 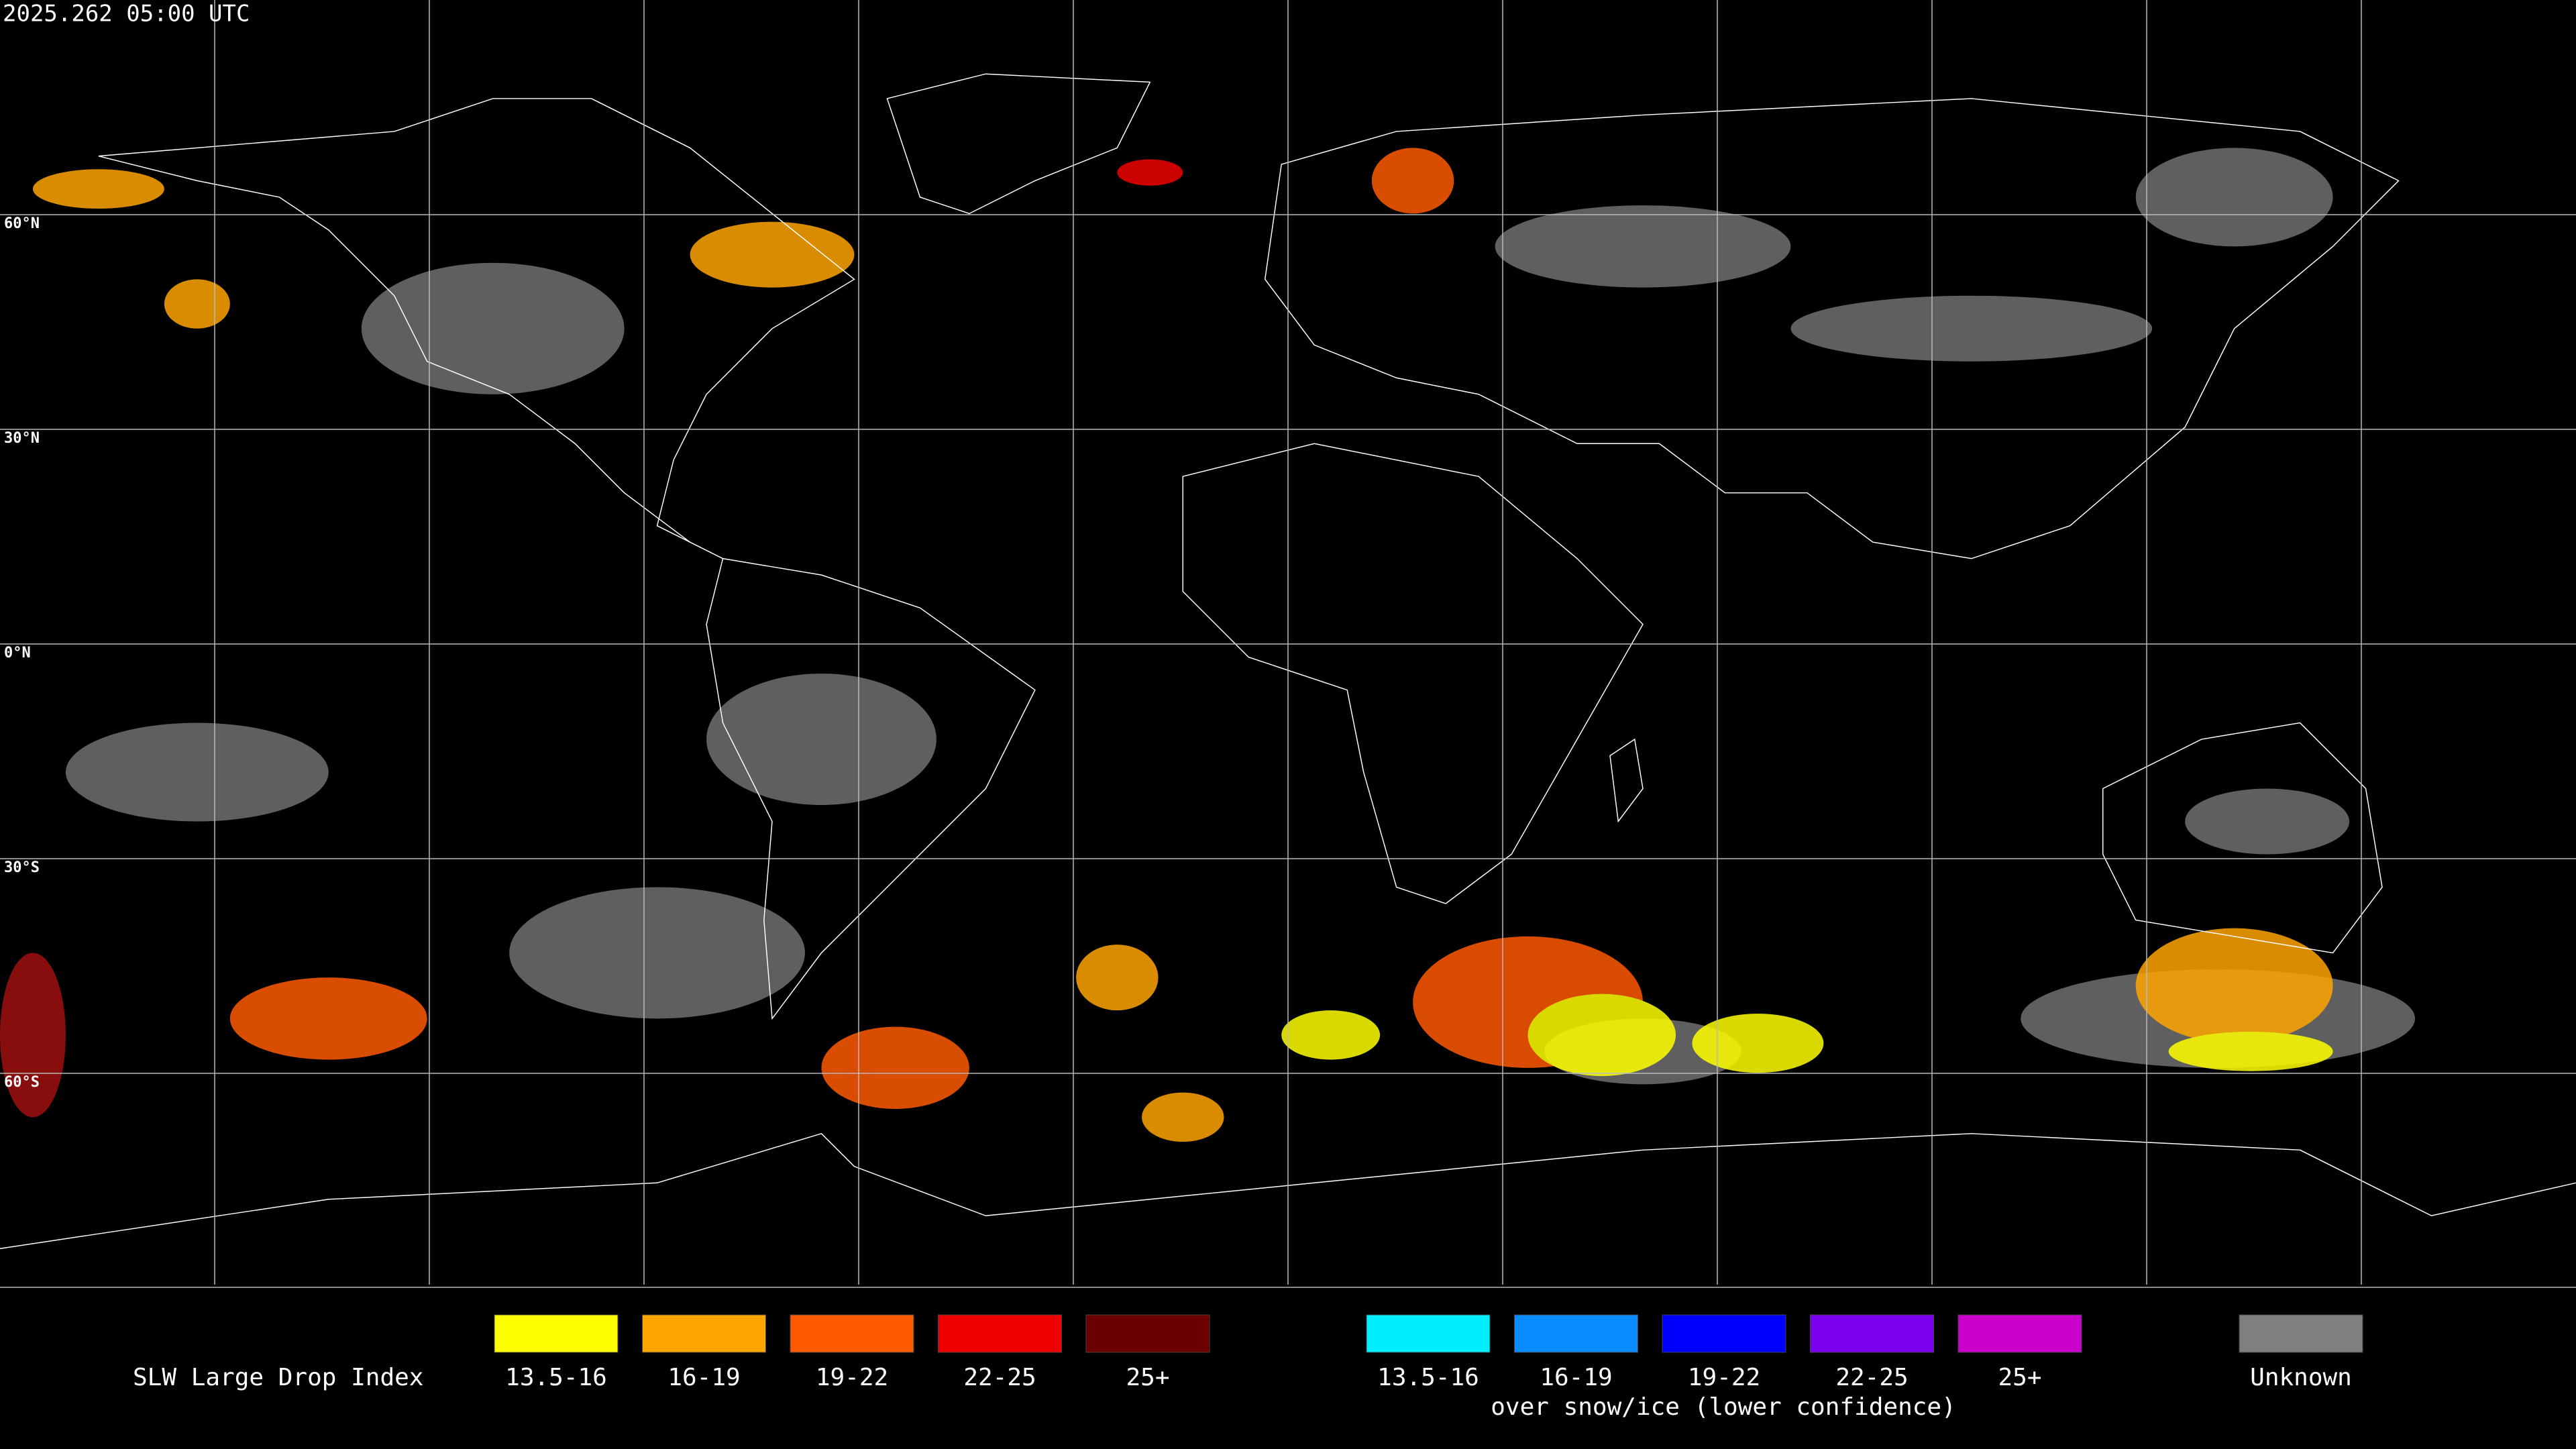 What do you see at coordinates (278, 1377) in the screenshot?
I see `legend-title: SLW Large Drop Index` at bounding box center [278, 1377].